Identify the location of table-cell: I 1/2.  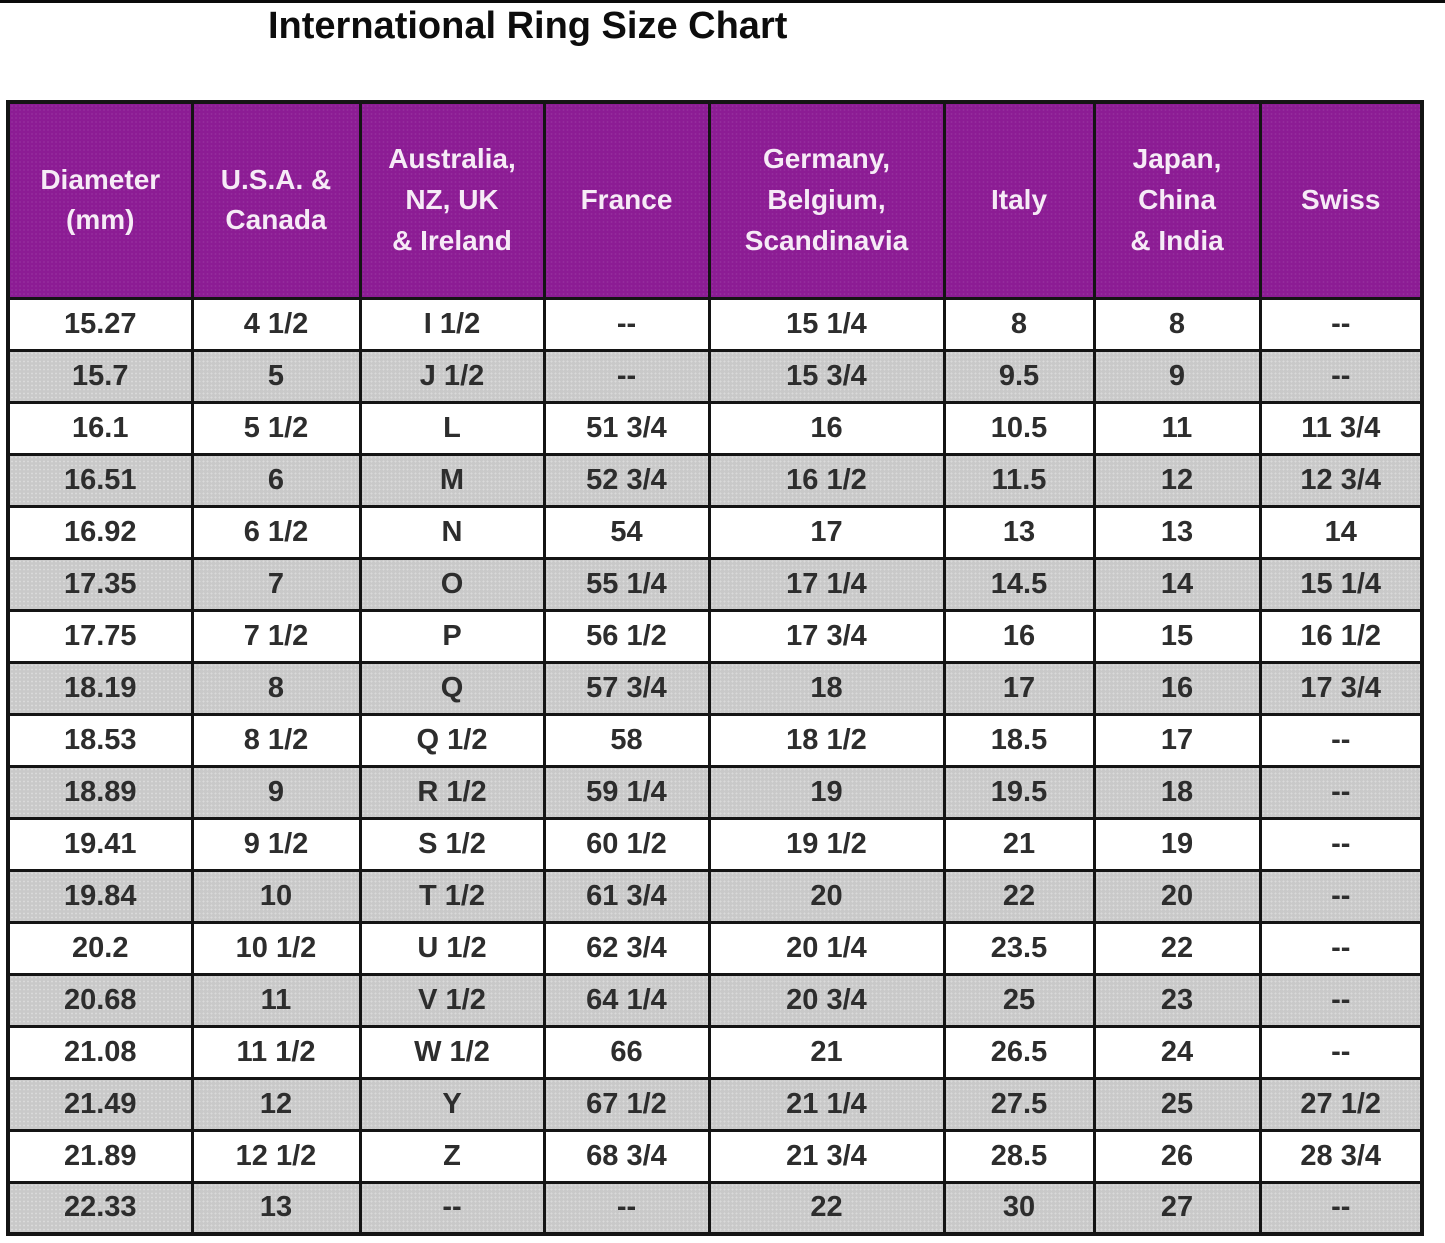
(452, 324).